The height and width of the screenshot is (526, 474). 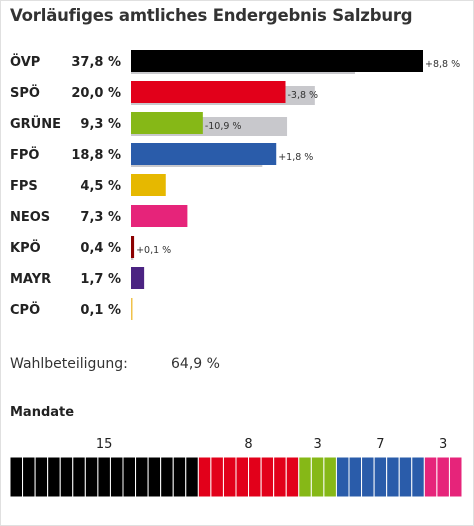 I want to click on seat-count-label: 7, so click(x=380, y=444).